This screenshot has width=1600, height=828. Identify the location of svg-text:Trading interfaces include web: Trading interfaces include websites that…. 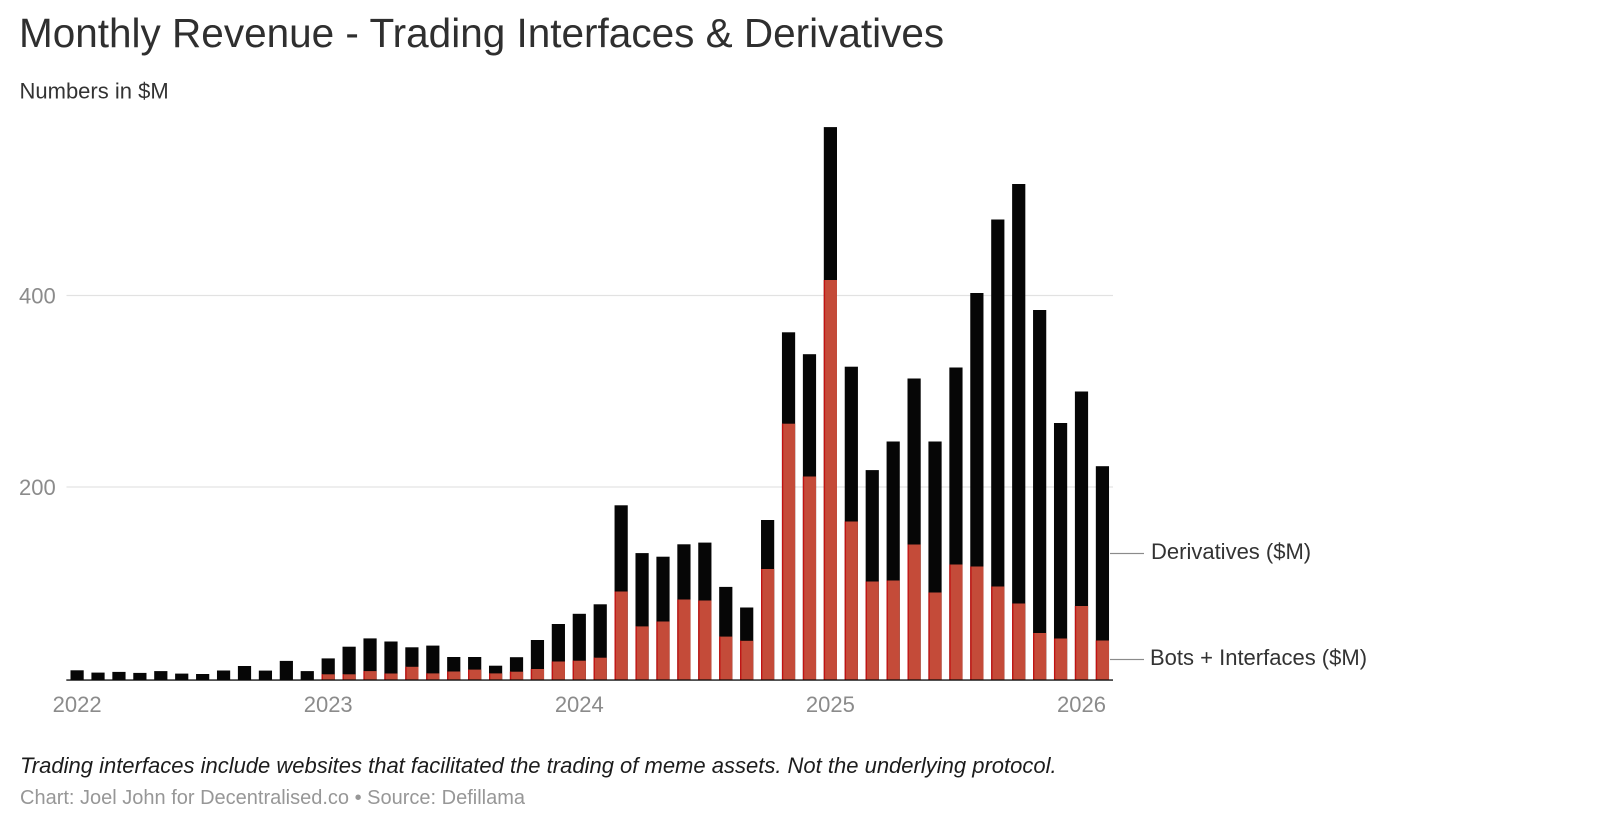
(538, 765).